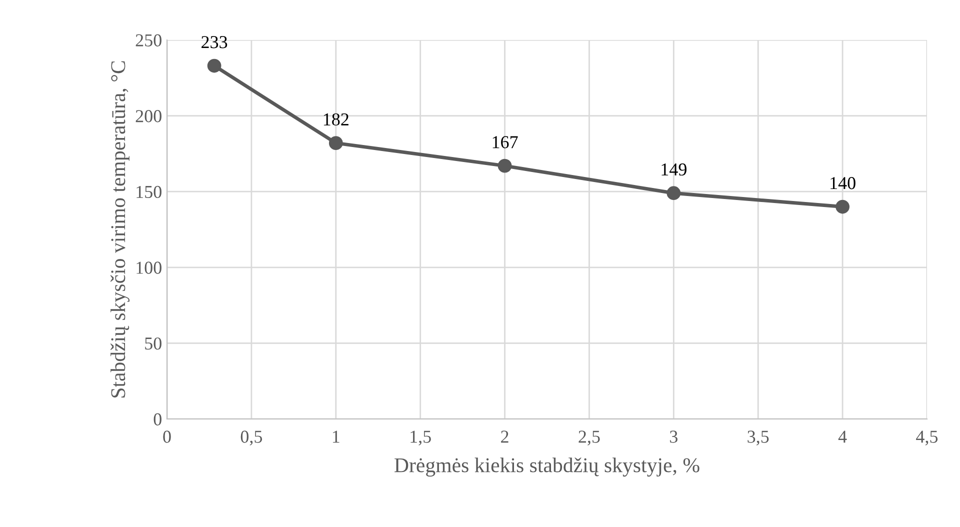 The width and height of the screenshot is (960, 527). What do you see at coordinates (505, 142) in the screenshot?
I see `data-label: 167` at bounding box center [505, 142].